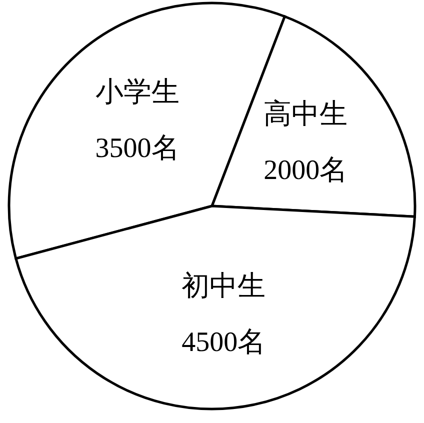  What do you see at coordinates (224, 286) in the screenshot?
I see `slice-label: 初中生` at bounding box center [224, 286].